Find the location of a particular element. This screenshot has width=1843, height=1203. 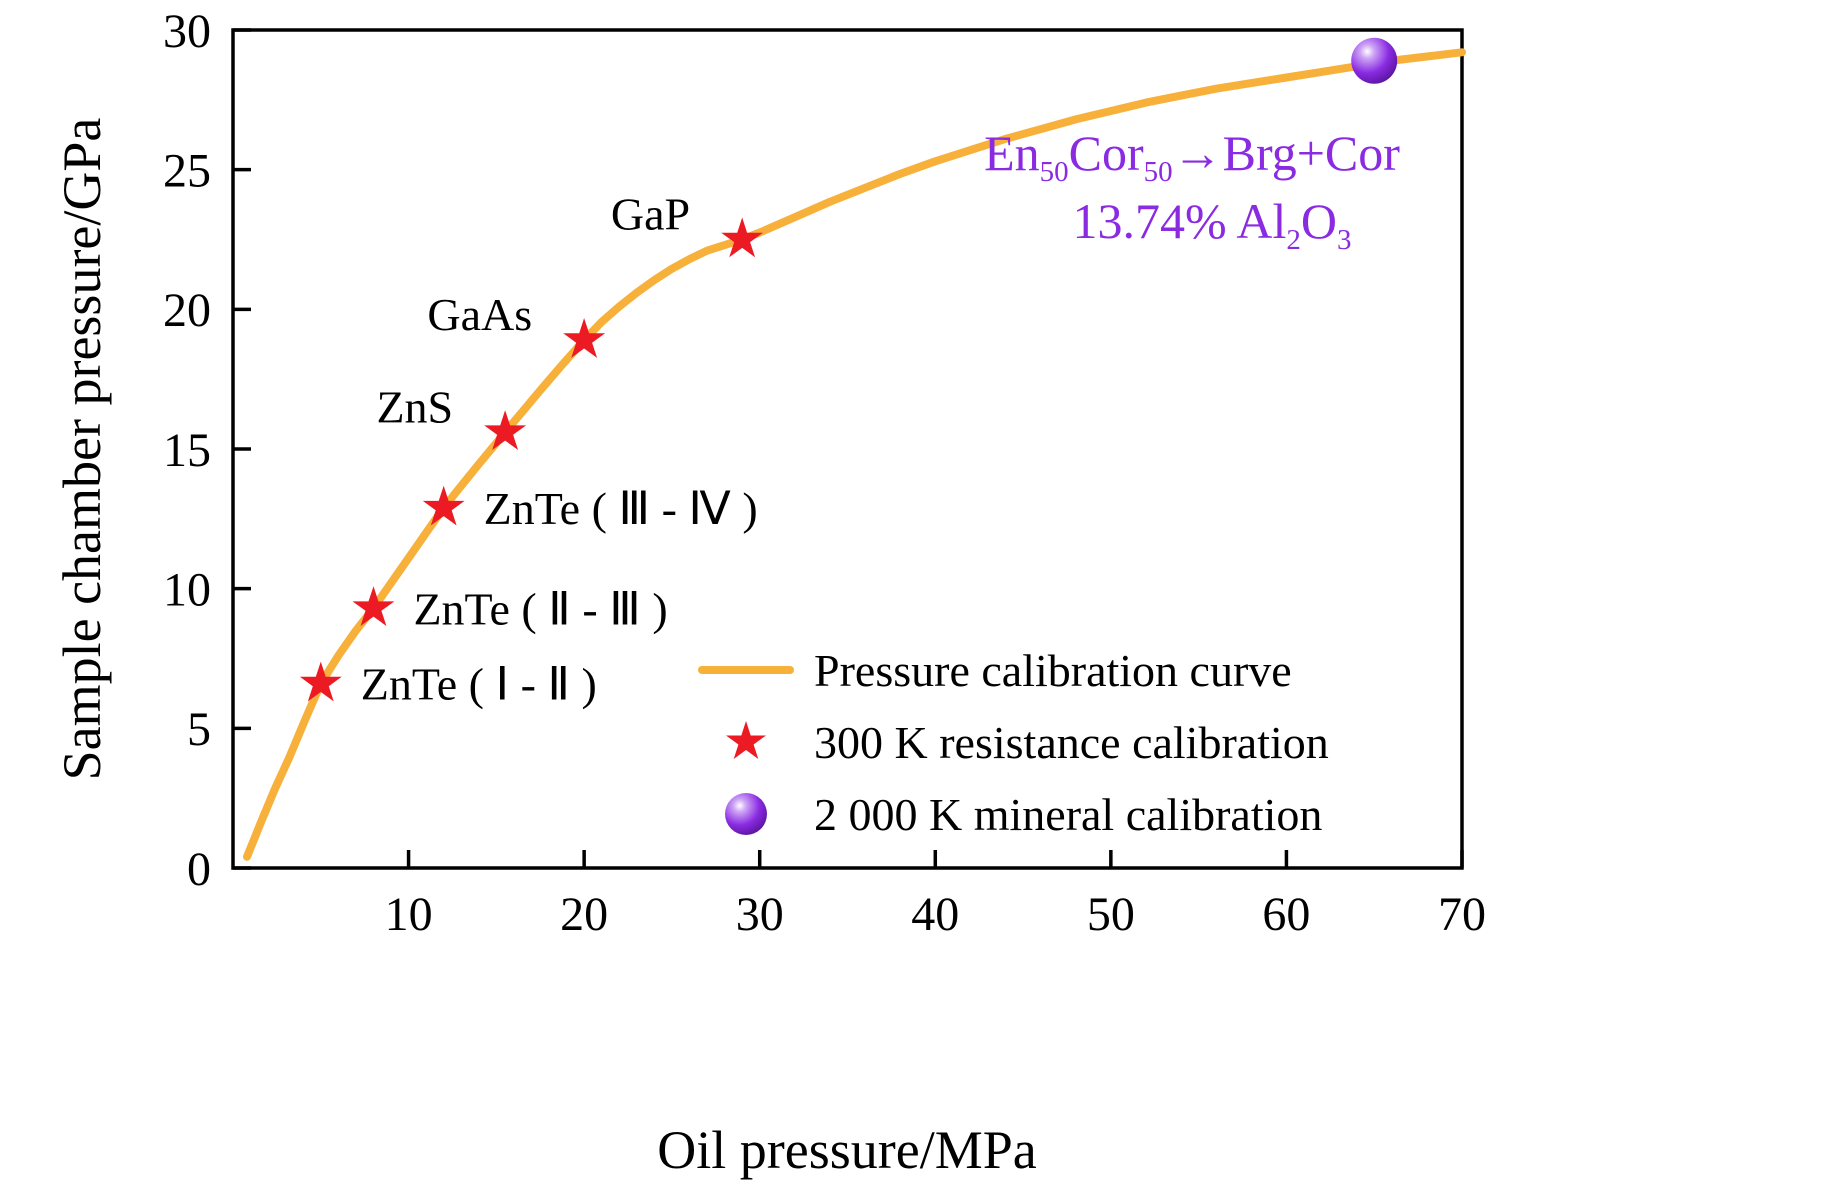

x-tick-label: 40 is located at coordinates (935, 914).